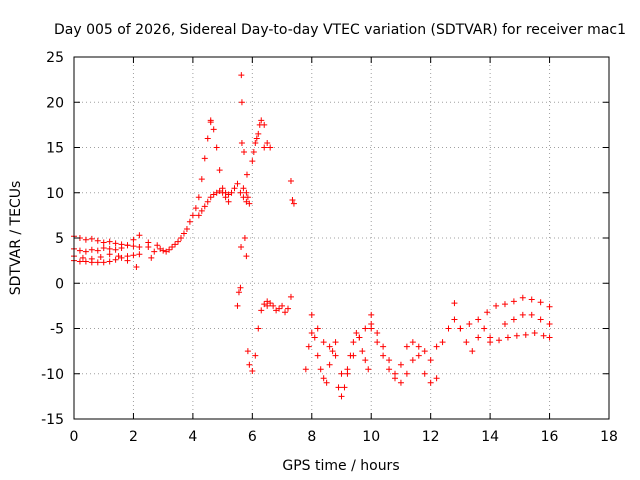 The height and width of the screenshot is (480, 640). What do you see at coordinates (57, 330) in the screenshot?
I see `y-tick-label: -5` at bounding box center [57, 330].